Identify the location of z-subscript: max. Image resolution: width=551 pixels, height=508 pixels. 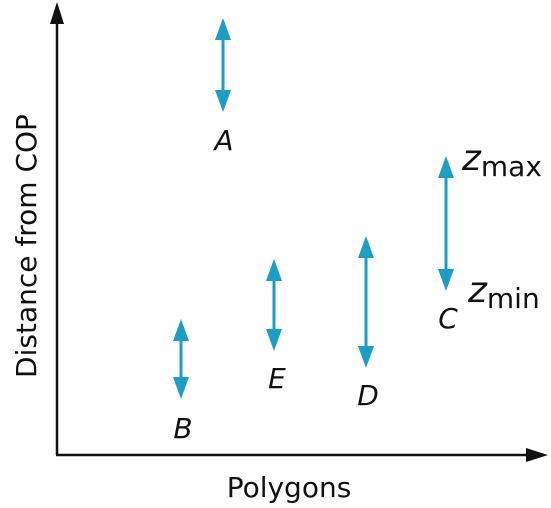
(511, 166).